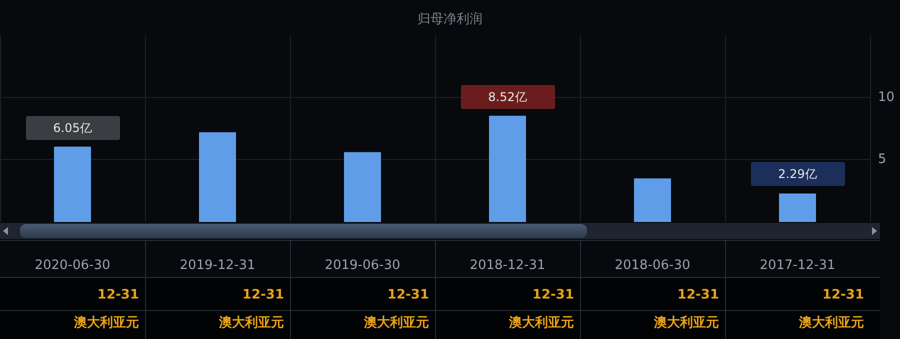  Describe the element at coordinates (362, 265) in the screenshot. I see `x-tick-label: 2019-06-30` at that location.